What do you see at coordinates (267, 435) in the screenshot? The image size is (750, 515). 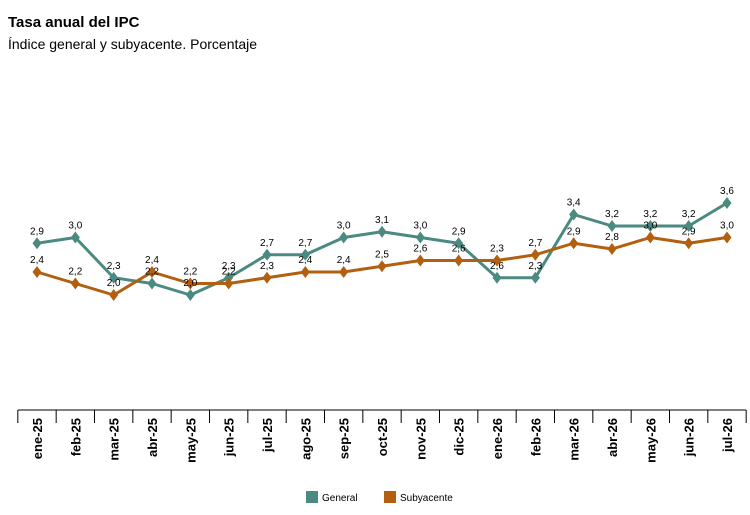 I see `x-tick-label: jul-25` at bounding box center [267, 435].